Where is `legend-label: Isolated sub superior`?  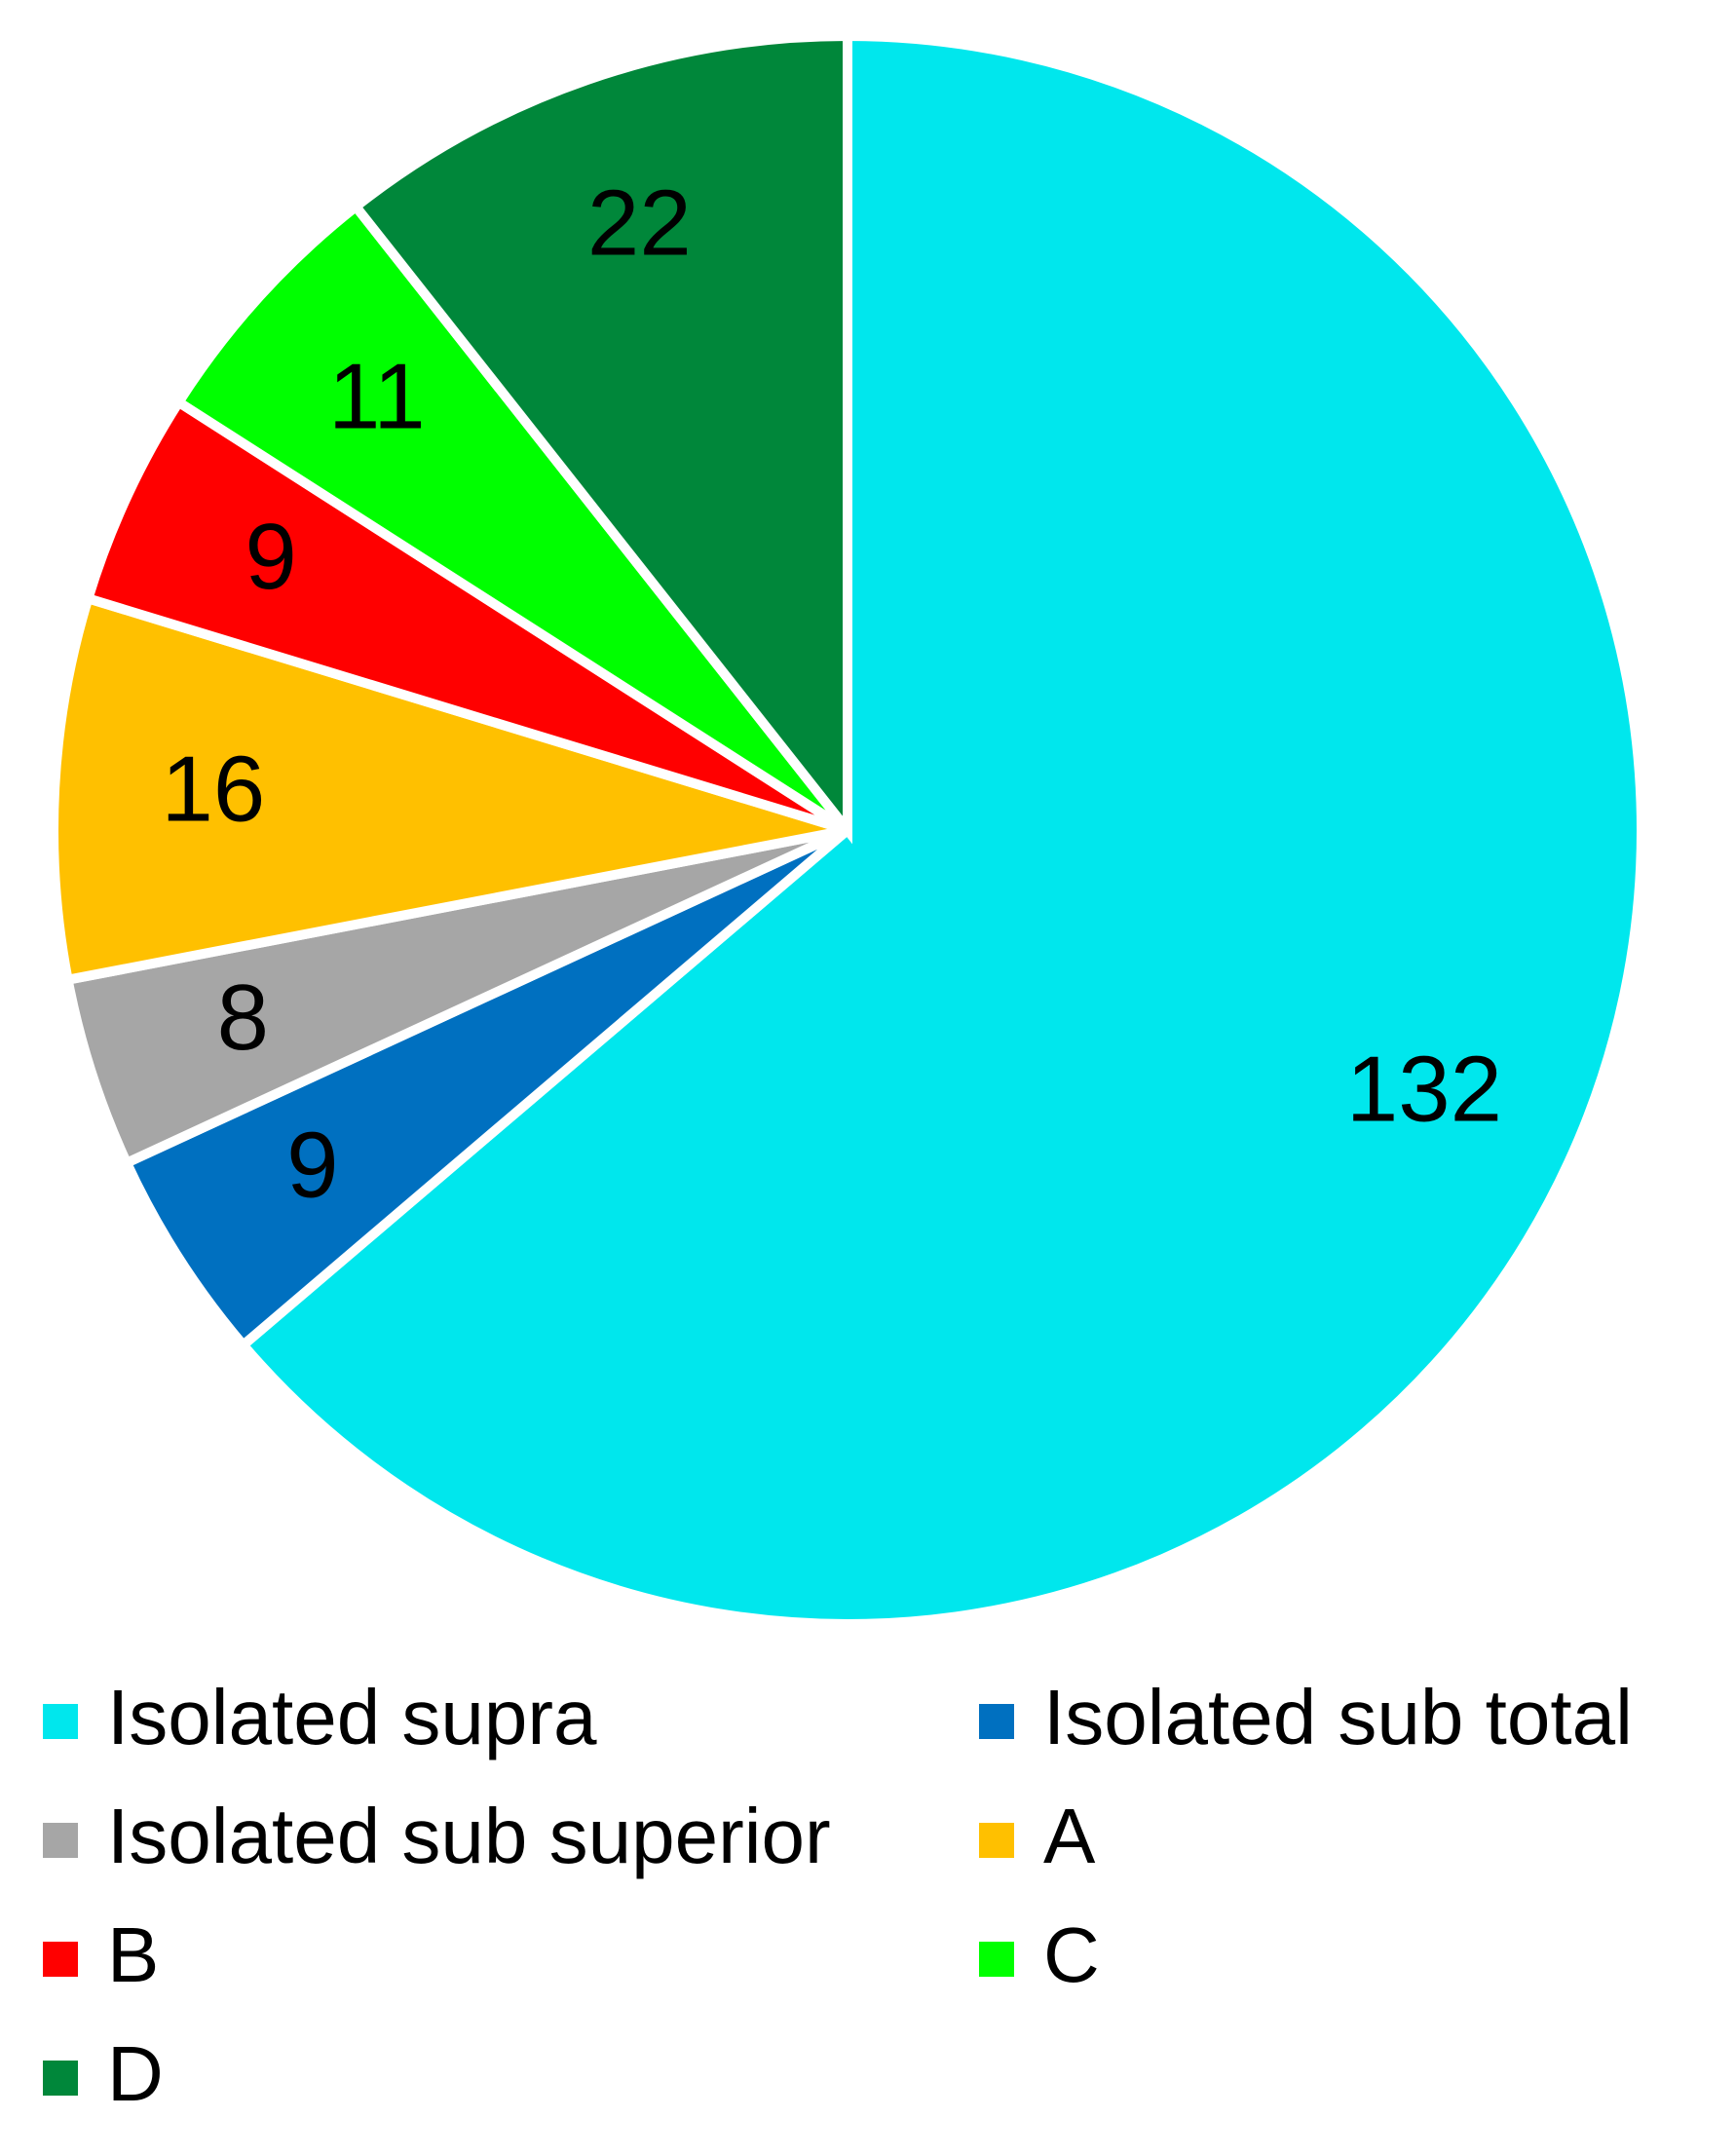
legend-label: Isolated sub superior is located at coordinates (469, 1836).